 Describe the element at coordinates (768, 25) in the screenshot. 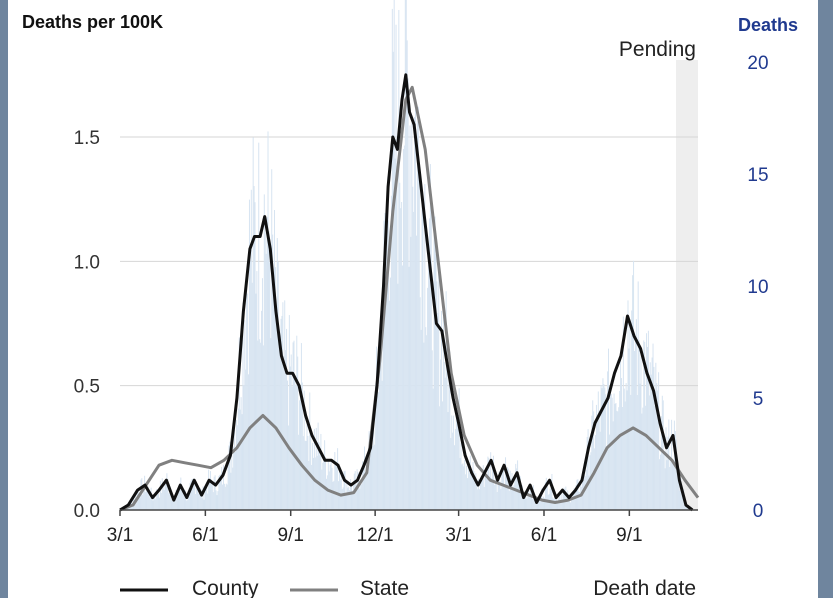

I see `y-right-axis-title: Deaths` at that location.